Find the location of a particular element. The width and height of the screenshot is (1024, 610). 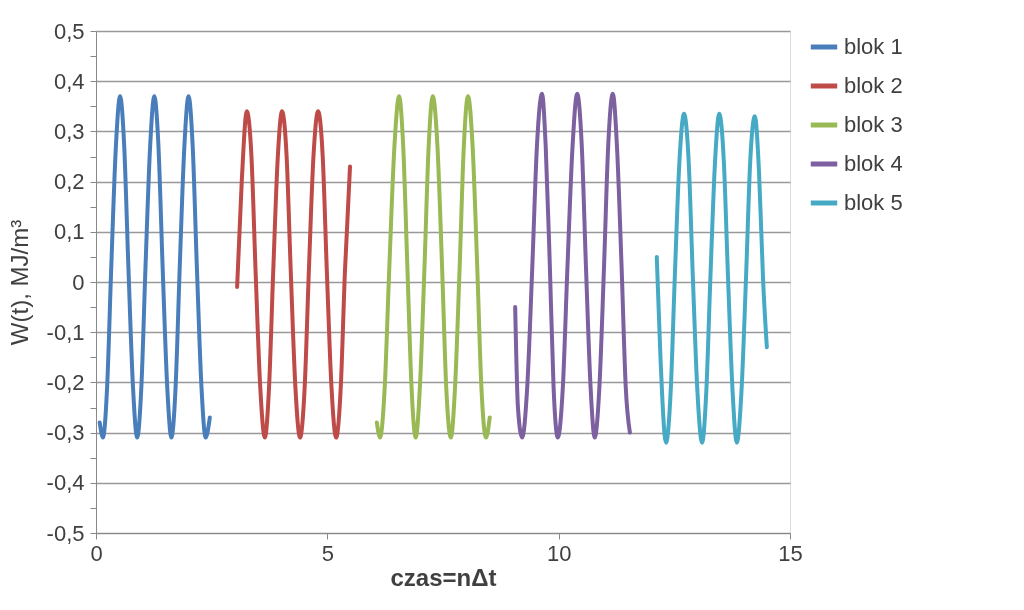

x-tick-label: 15 is located at coordinates (790, 553).